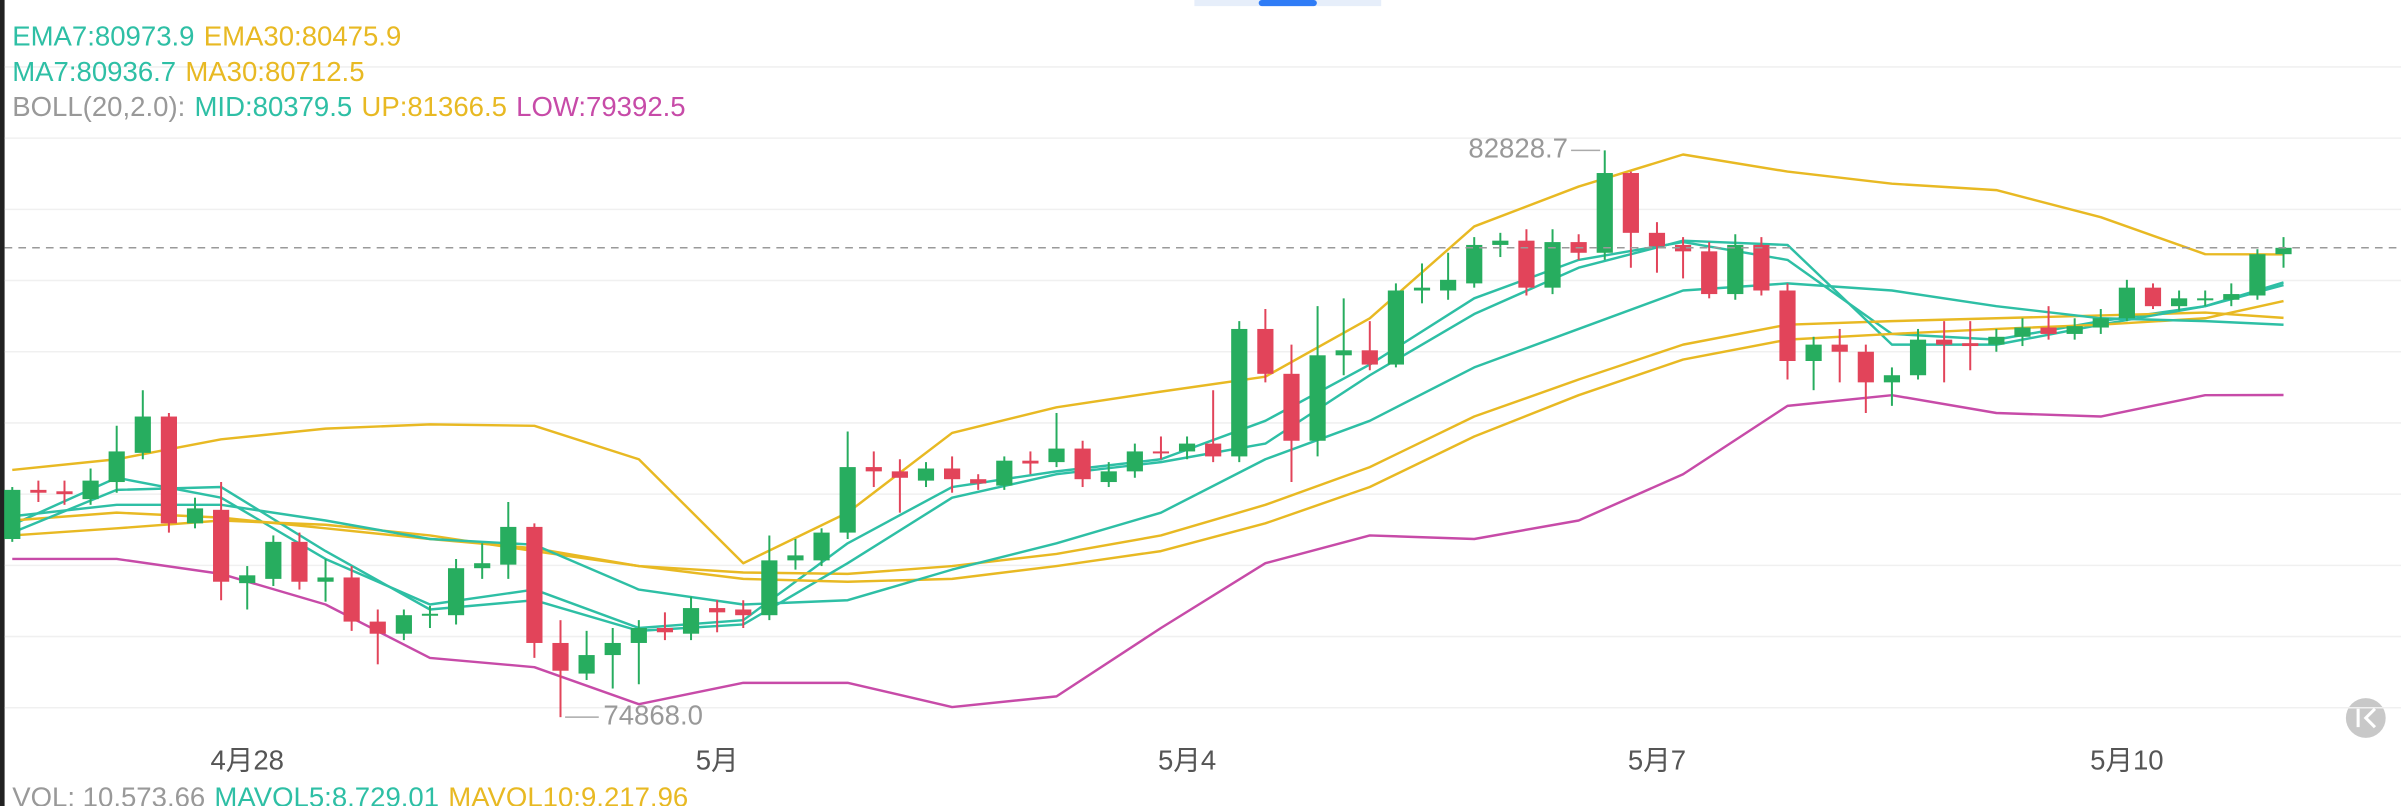 This screenshot has width=2401, height=806. I want to click on legend-entry: MA30:80712.5, so click(274, 71).